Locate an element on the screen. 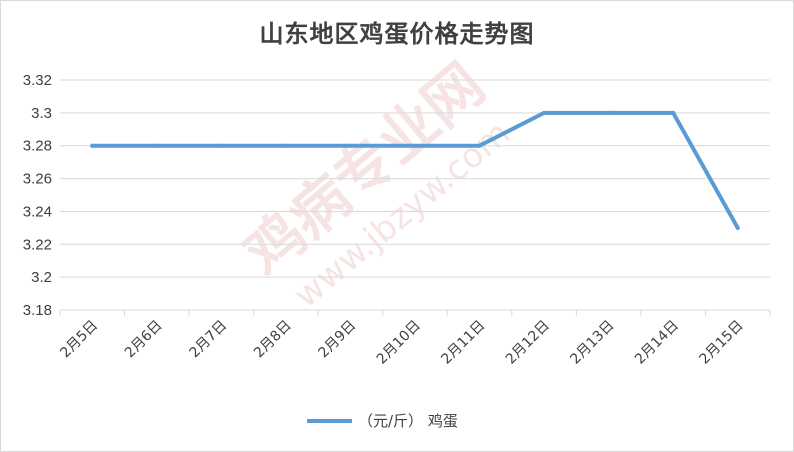 The height and width of the screenshot is (452, 794). y-tick-label-5: 3.28 is located at coordinates (37, 146).